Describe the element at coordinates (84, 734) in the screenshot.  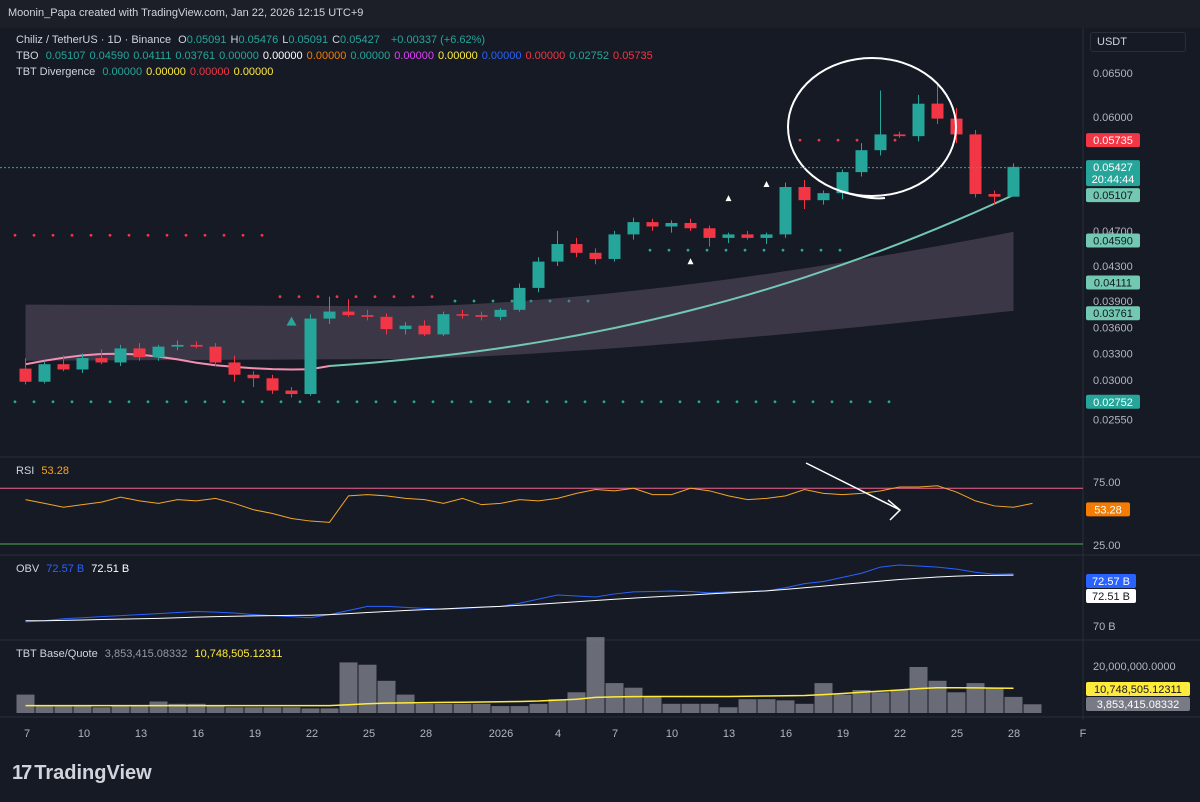
I see `time-tick-label: 10` at that location.